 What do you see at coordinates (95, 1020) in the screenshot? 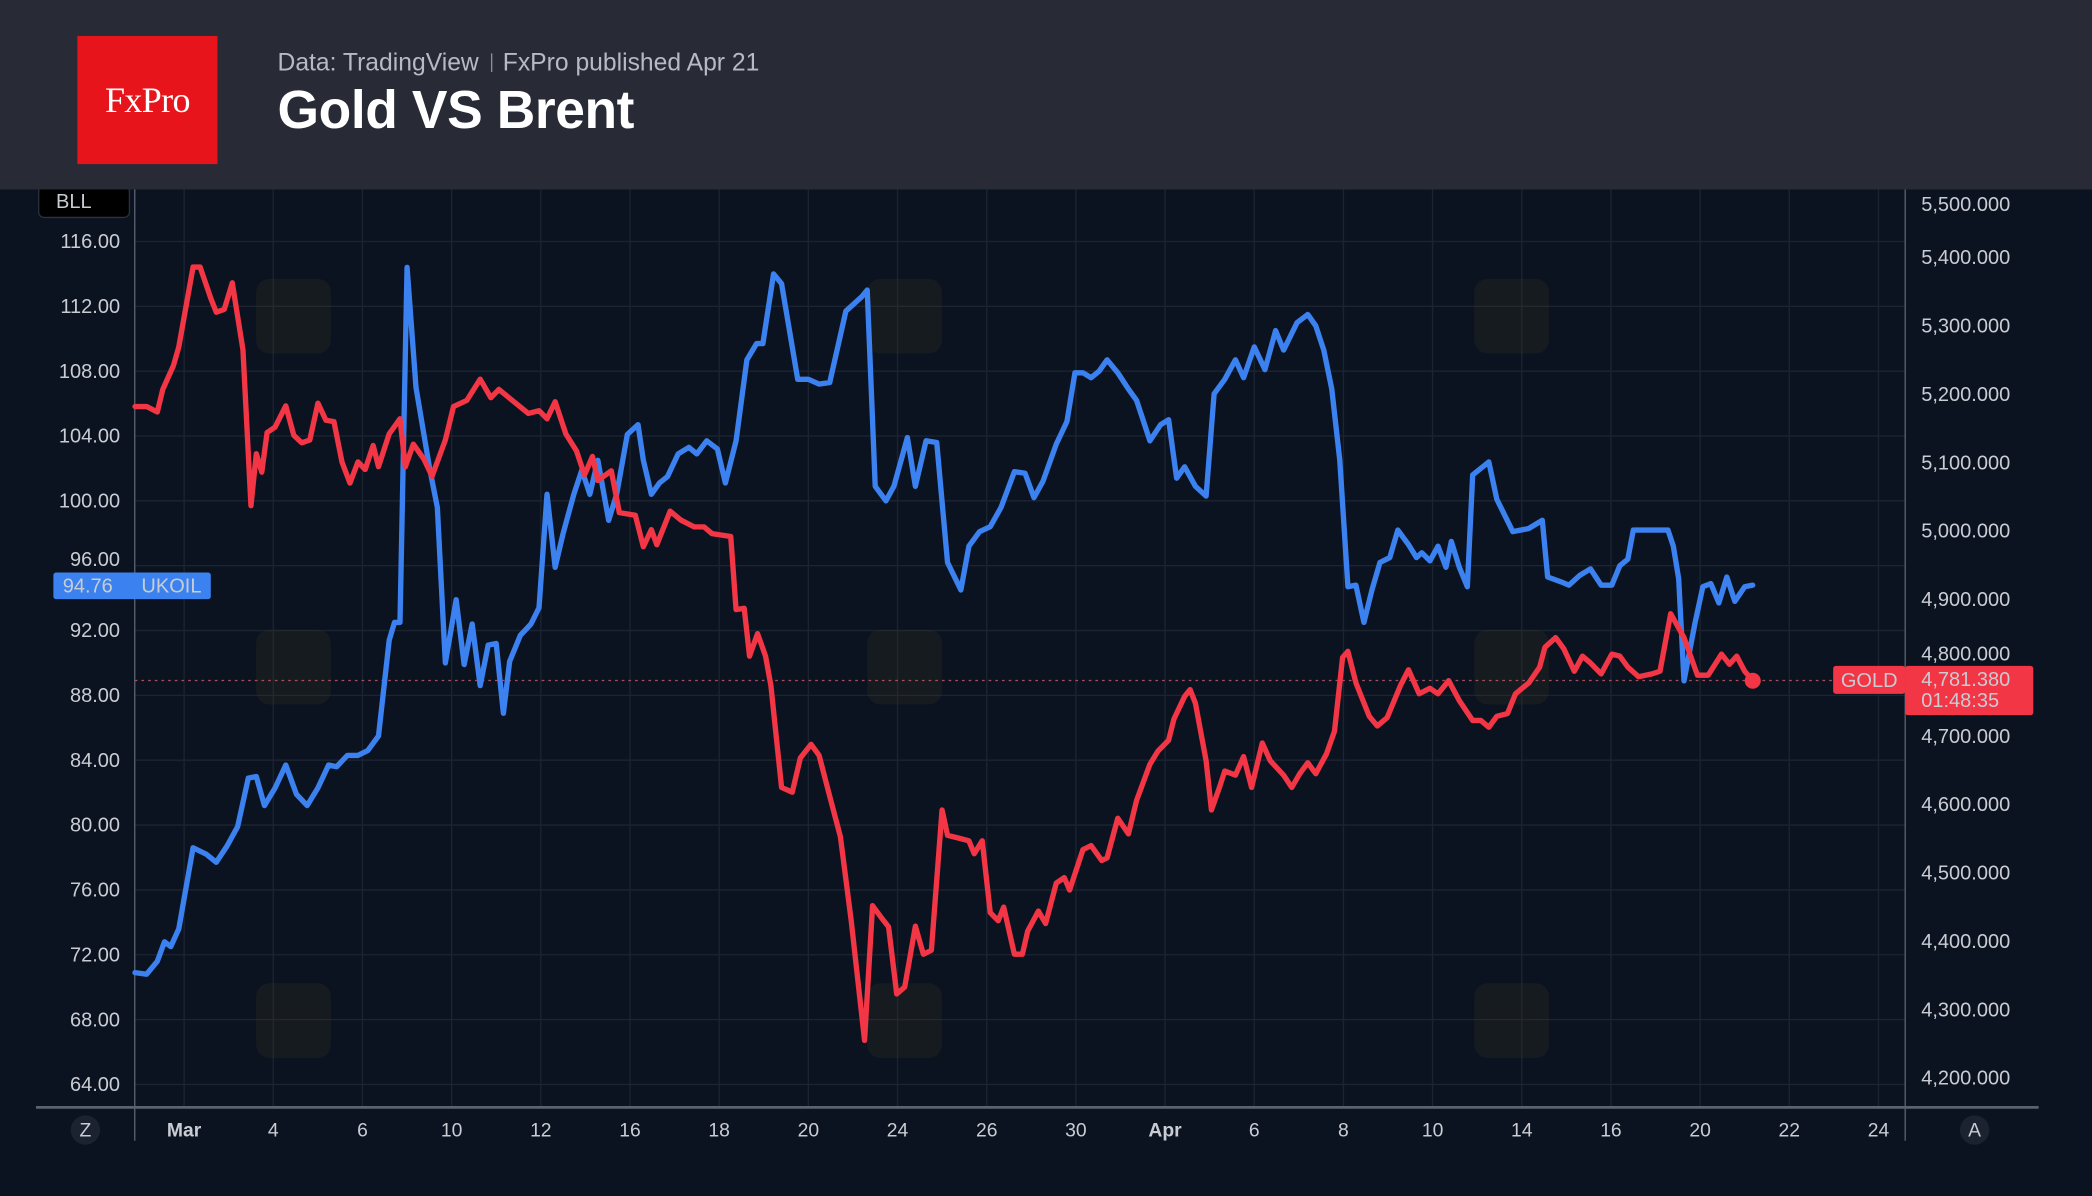
I see `left-tick-label: 68.00` at bounding box center [95, 1020].